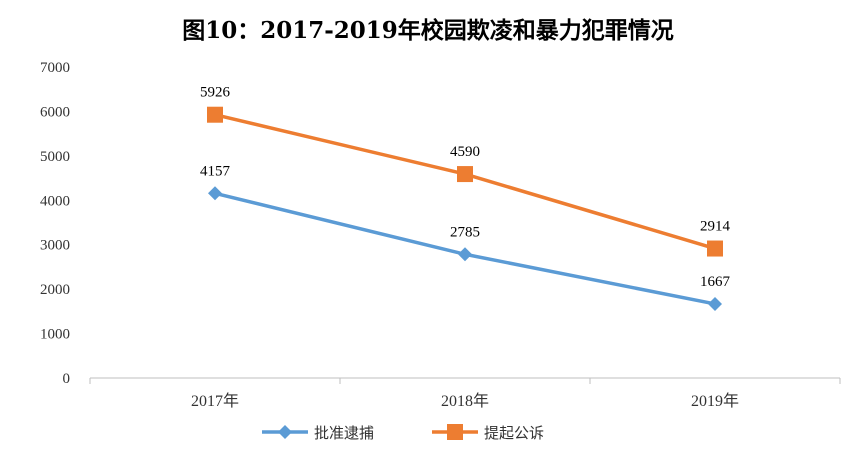 This screenshot has width=857, height=468. What do you see at coordinates (514, 433) in the screenshot?
I see `legend-label: 提起公诉` at bounding box center [514, 433].